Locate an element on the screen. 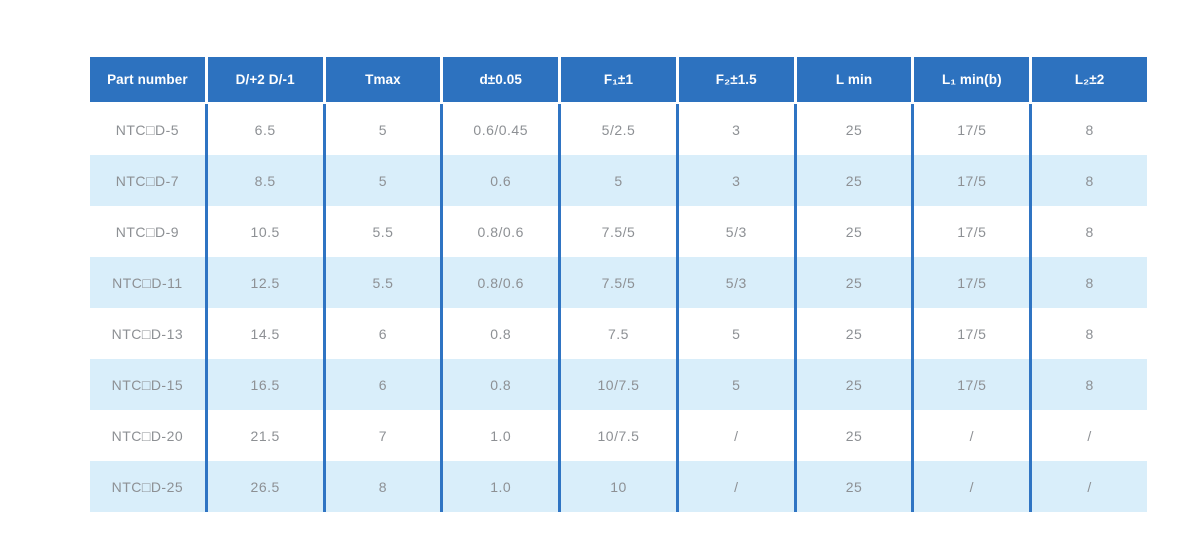  table-row: NTC□D-25 26.5 8 1.0 10/25// is located at coordinates (618, 486).